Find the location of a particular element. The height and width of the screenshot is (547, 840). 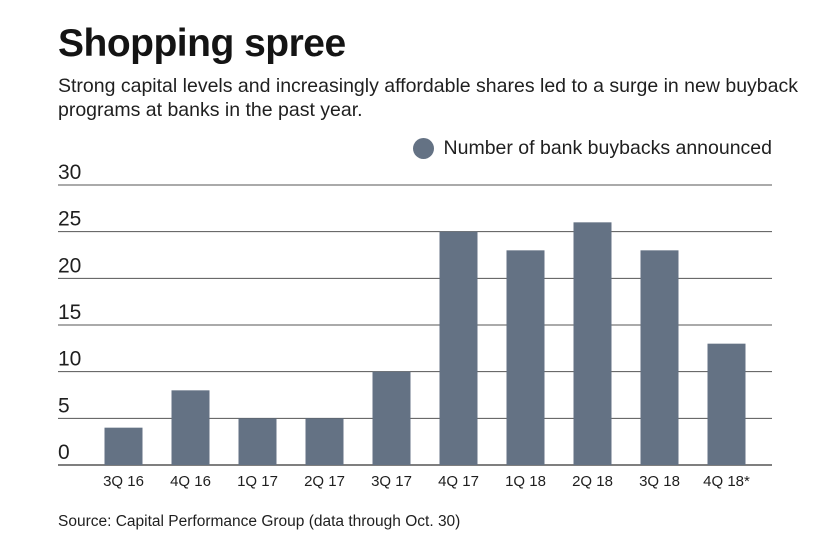

x-tick-label: 2Q 18 is located at coordinates (592, 481).